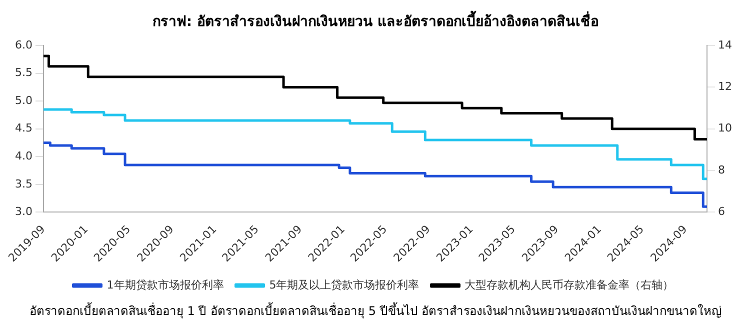 Image resolution: width=751 pixels, height=331 pixels. I want to click on y2-tick-label: 14, so click(725, 45).